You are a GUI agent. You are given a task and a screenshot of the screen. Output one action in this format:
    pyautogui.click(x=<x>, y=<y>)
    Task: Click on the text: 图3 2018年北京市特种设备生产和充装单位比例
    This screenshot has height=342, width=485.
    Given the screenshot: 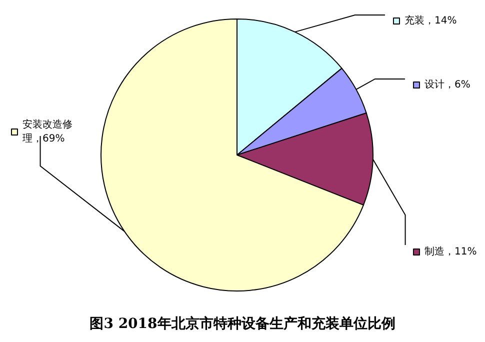 What is the action you would take?
    pyautogui.click(x=243, y=323)
    